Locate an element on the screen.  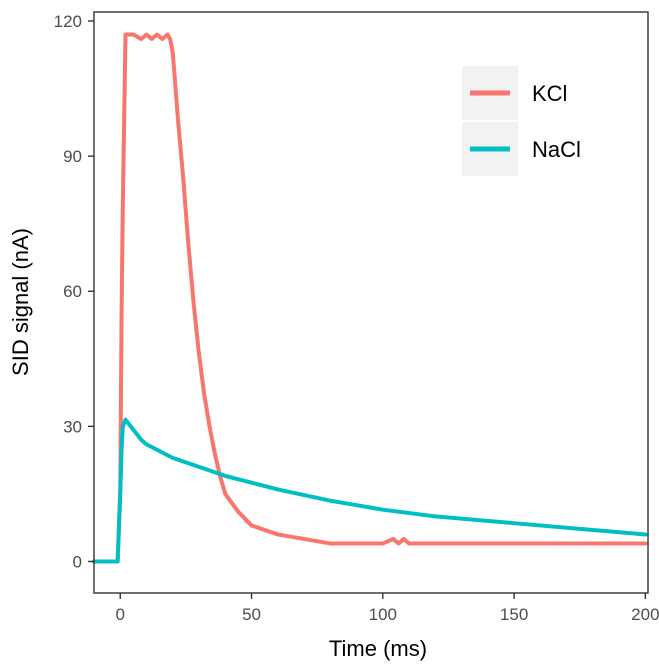
y-axis-title: SID signal (nA) is located at coordinates (20, 302).